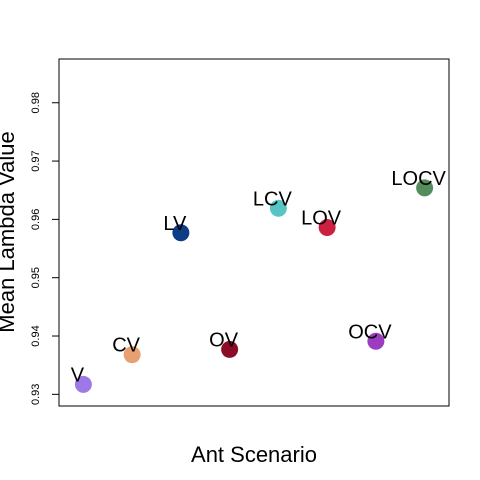 Image resolution: width=480 pixels, height=480 pixels. What do you see at coordinates (181, 233) in the screenshot?
I see `data-point-lv` at bounding box center [181, 233].